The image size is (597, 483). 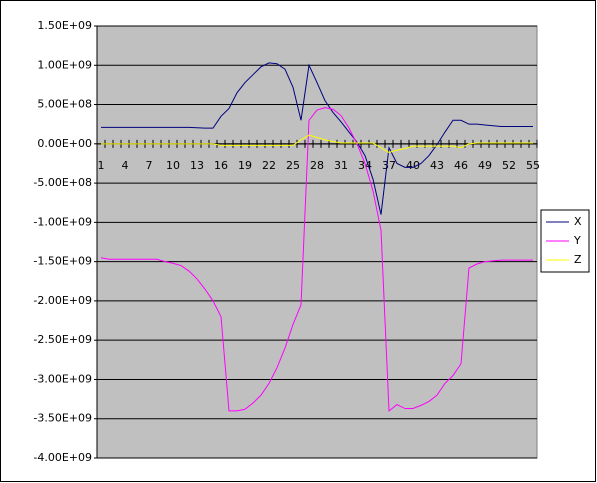 I want to click on x-tick-label: 4, so click(x=125, y=165).